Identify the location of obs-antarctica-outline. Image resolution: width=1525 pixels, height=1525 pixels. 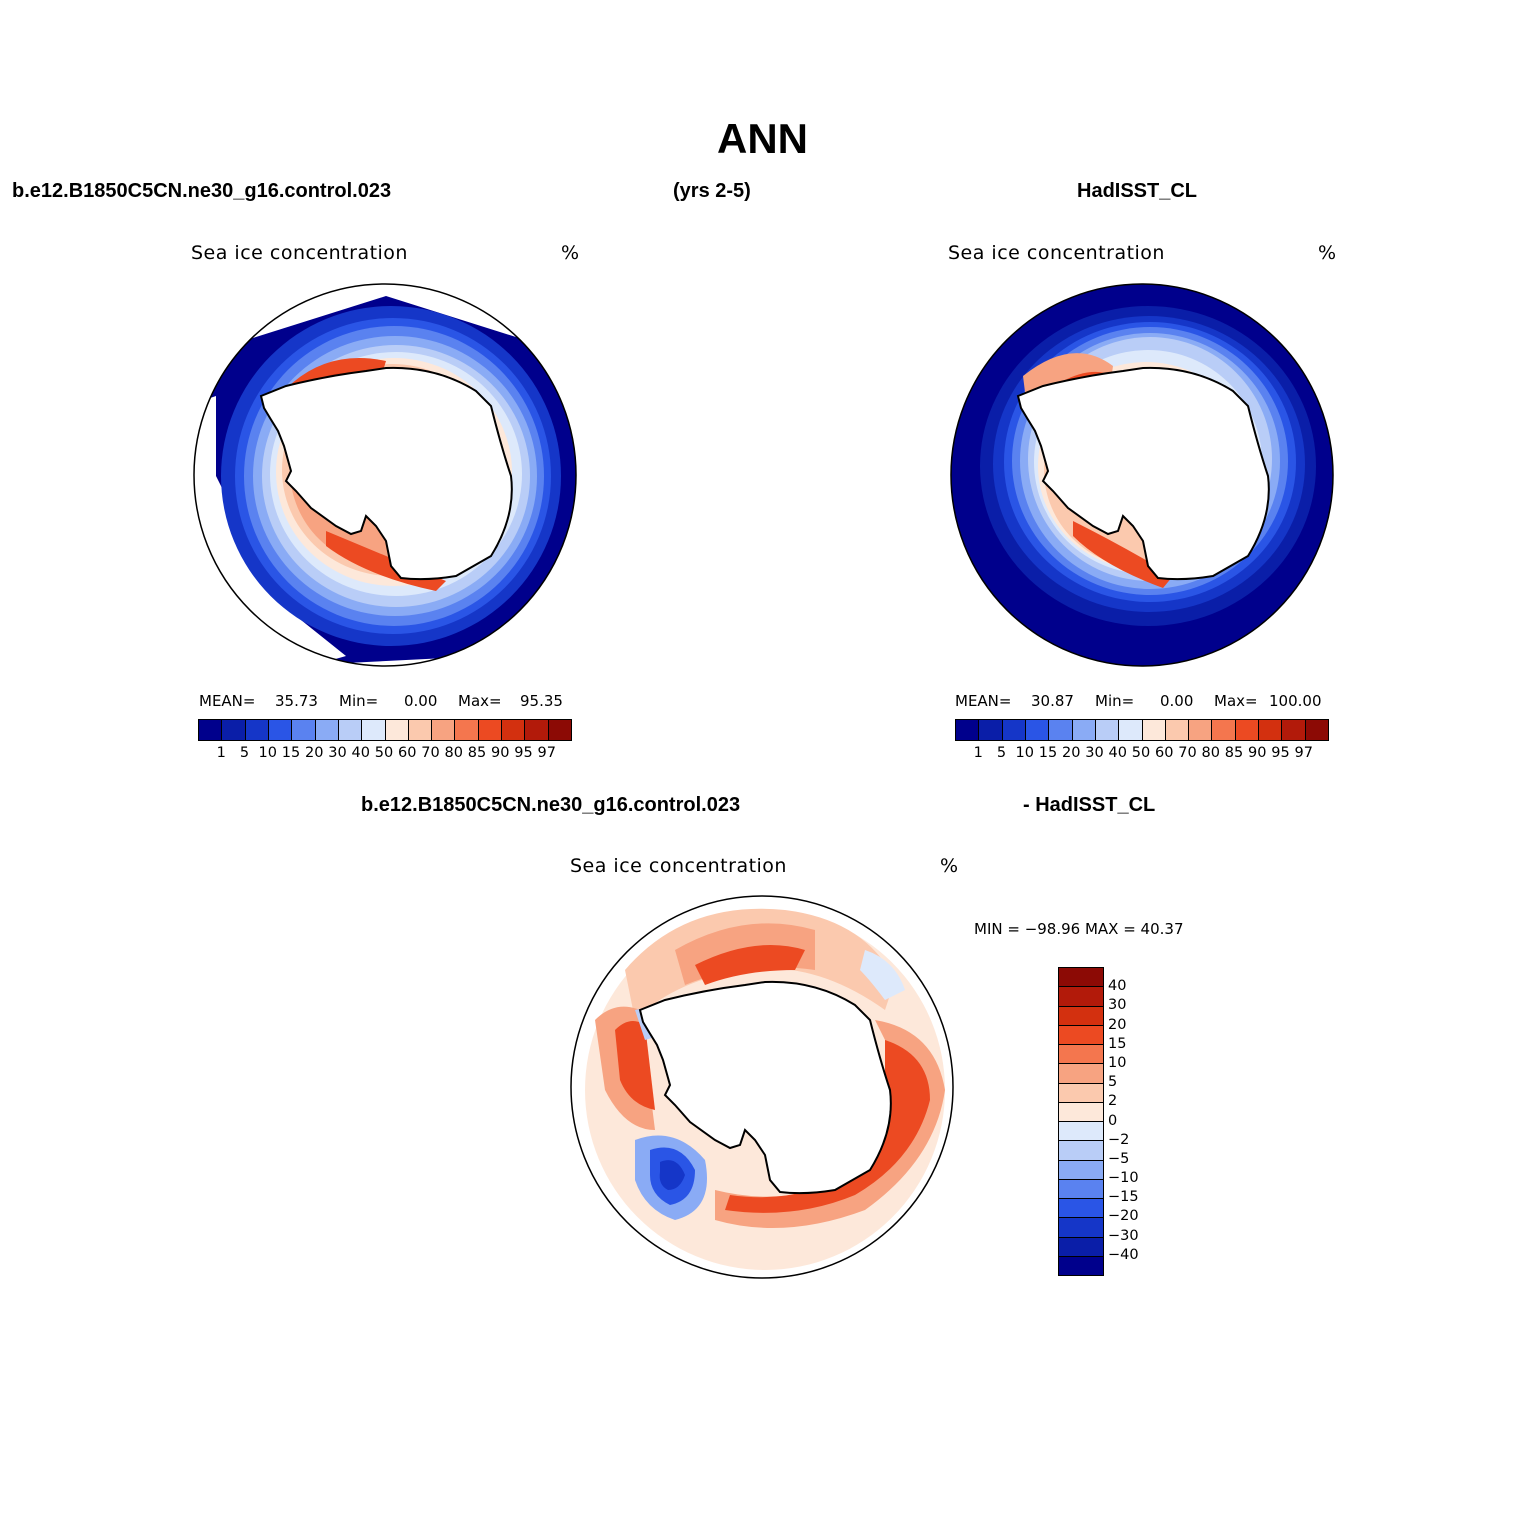
(1143, 473).